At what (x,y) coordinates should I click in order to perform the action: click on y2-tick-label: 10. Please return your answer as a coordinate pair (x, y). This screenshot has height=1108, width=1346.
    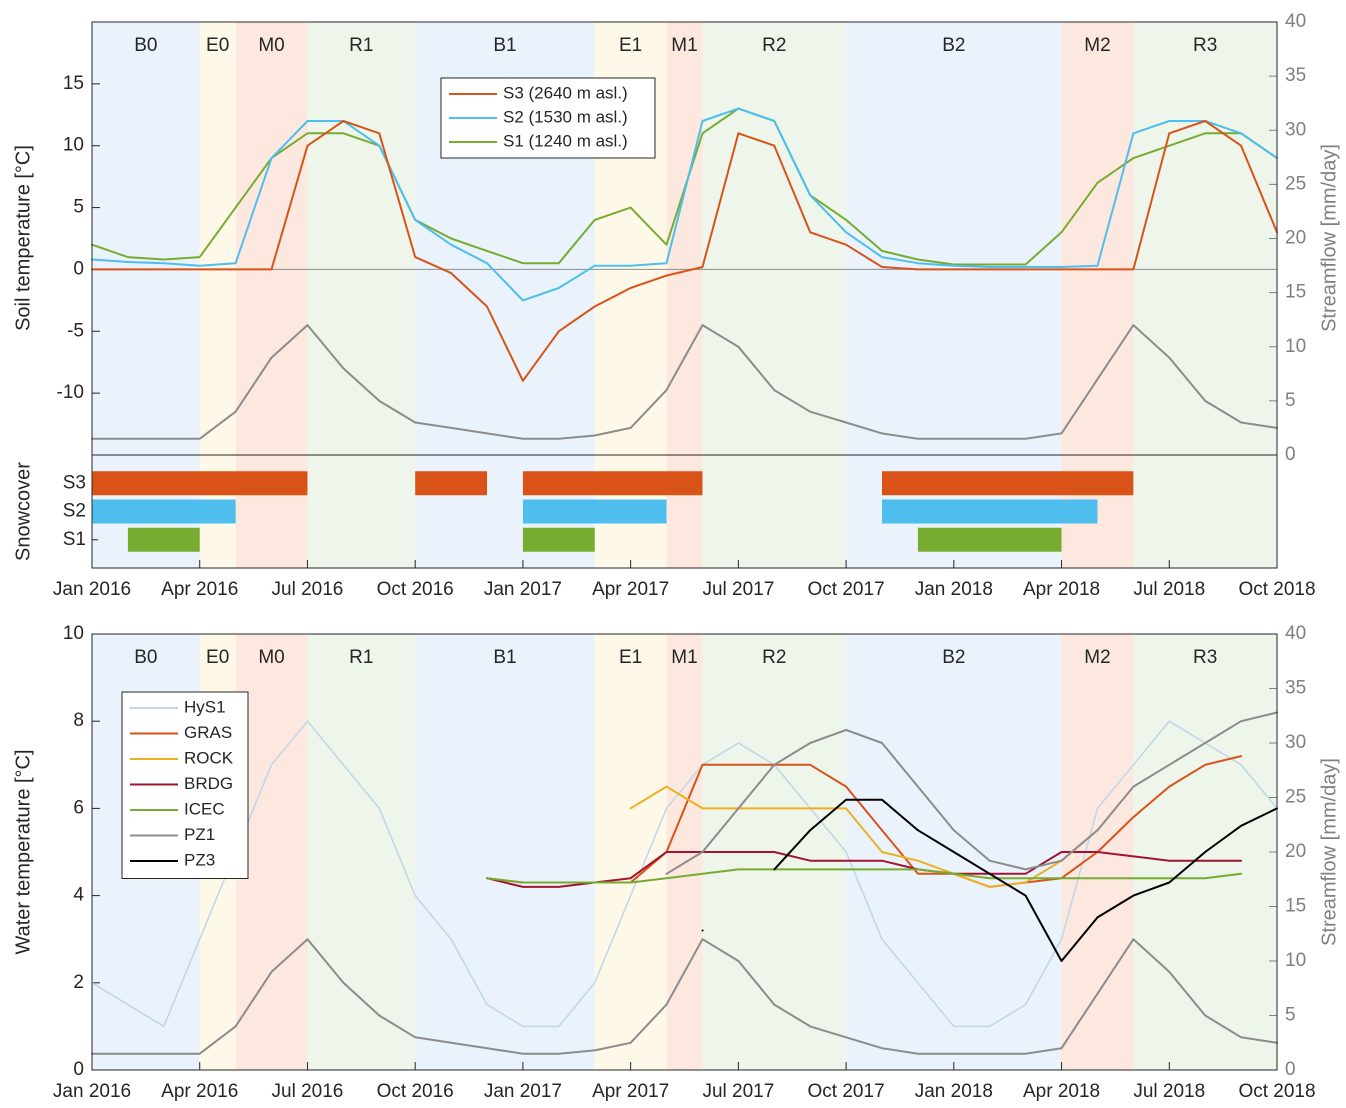
    Looking at the image, I should click on (1295, 960).